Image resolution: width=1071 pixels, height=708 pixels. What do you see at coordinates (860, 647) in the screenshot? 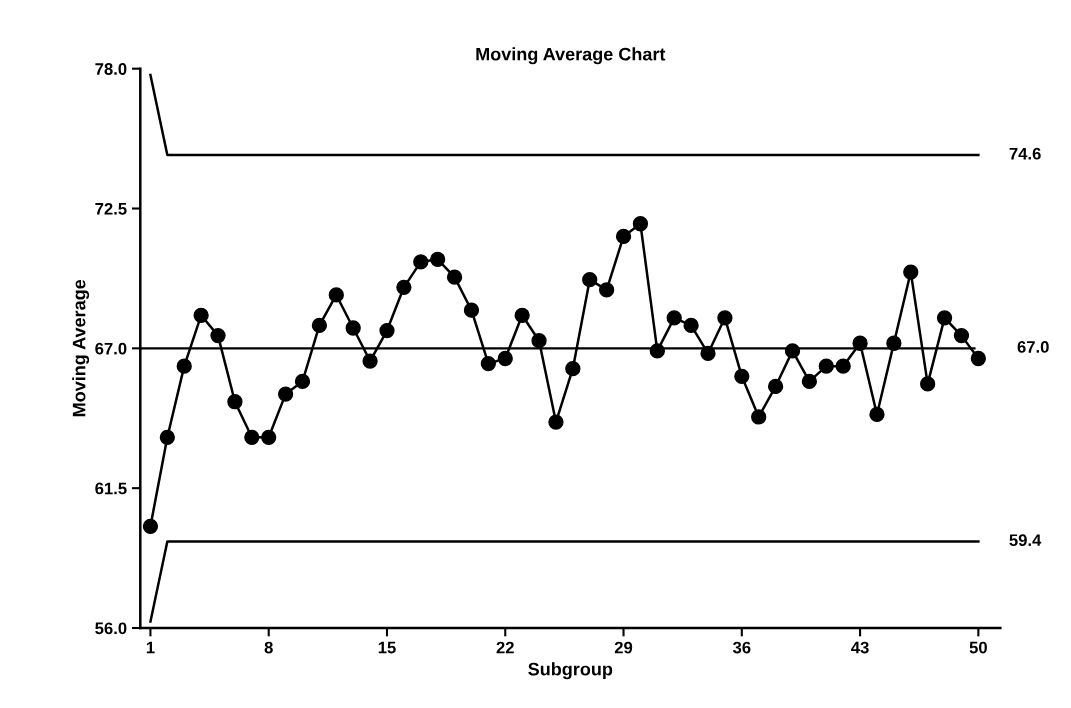
I see `x-tick-label: 43` at bounding box center [860, 647].